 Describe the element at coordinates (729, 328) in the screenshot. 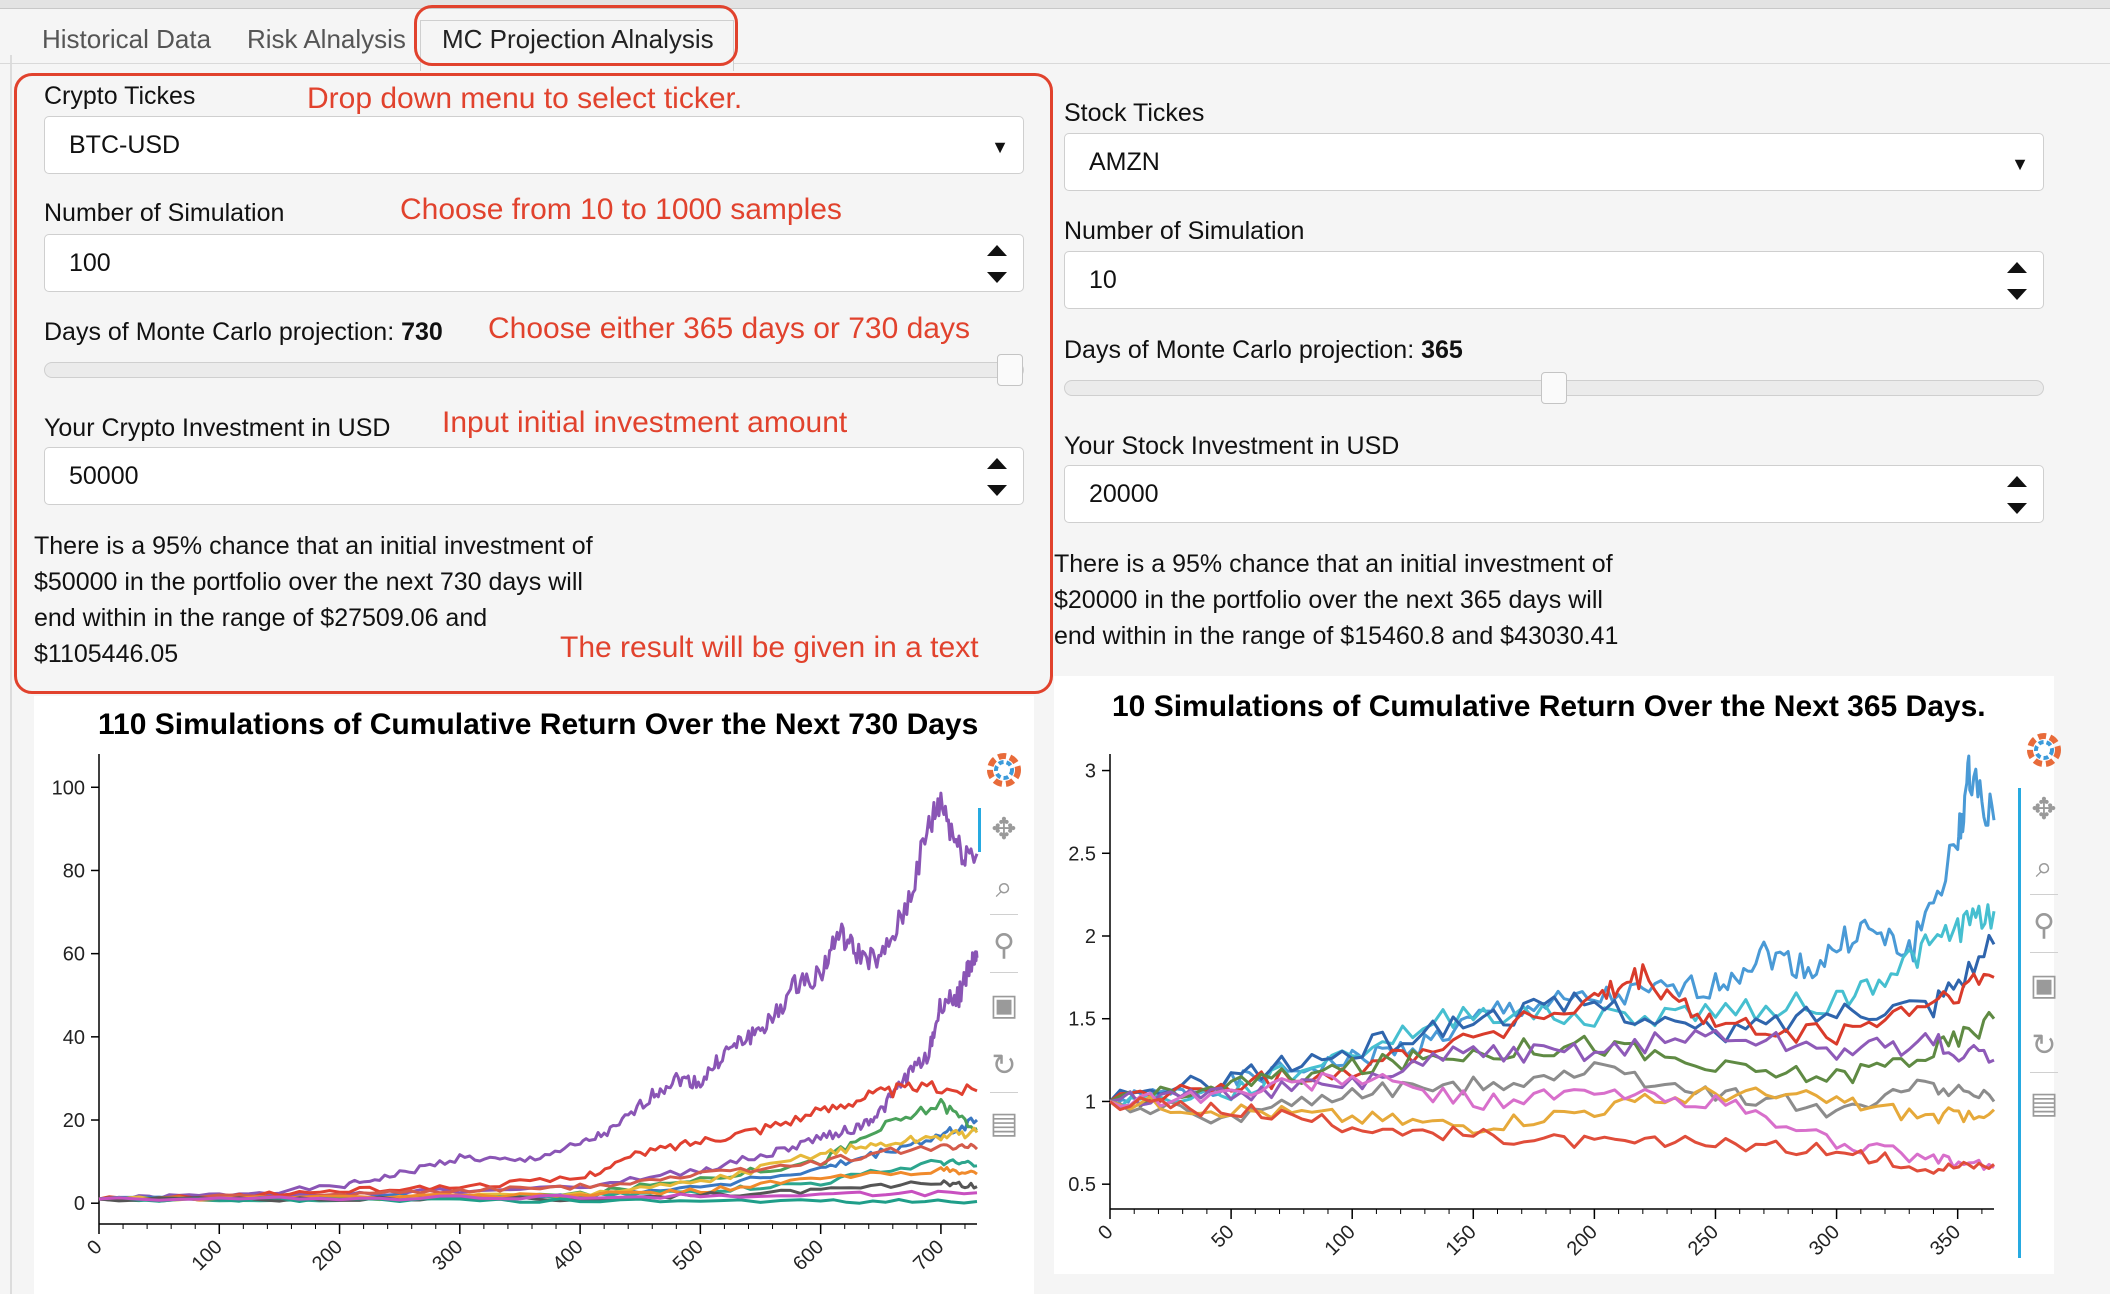

I see `annotation-days: Choose either 365 days or 730 days` at that location.